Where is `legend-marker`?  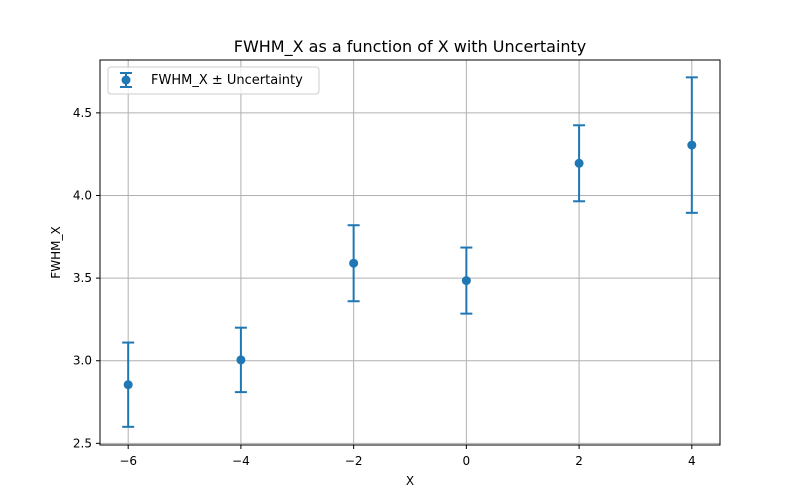
legend-marker is located at coordinates (126, 80).